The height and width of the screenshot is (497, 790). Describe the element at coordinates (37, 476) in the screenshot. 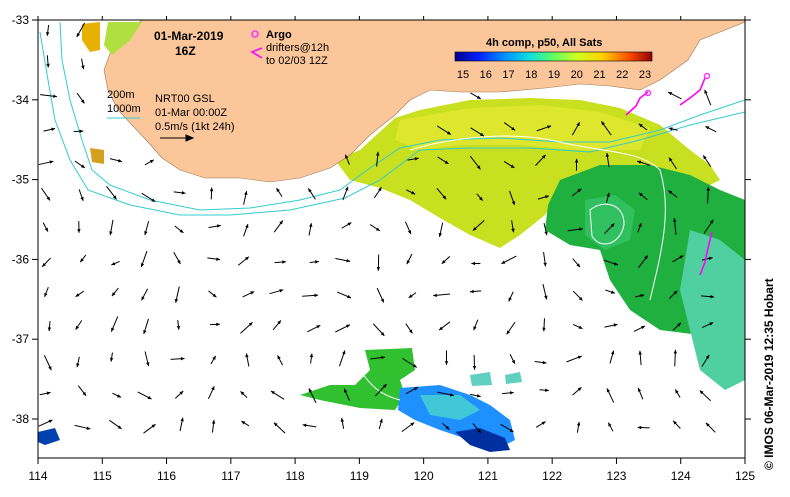

I see `x-tick-label: 114` at that location.